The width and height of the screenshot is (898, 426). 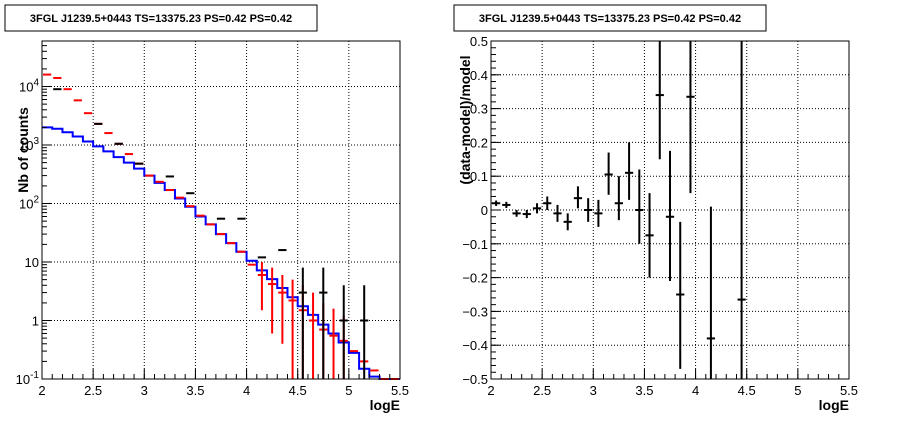 What do you see at coordinates (465, 119) in the screenshot?
I see `residual-y-axis-title: (data-model)/model` at bounding box center [465, 119].